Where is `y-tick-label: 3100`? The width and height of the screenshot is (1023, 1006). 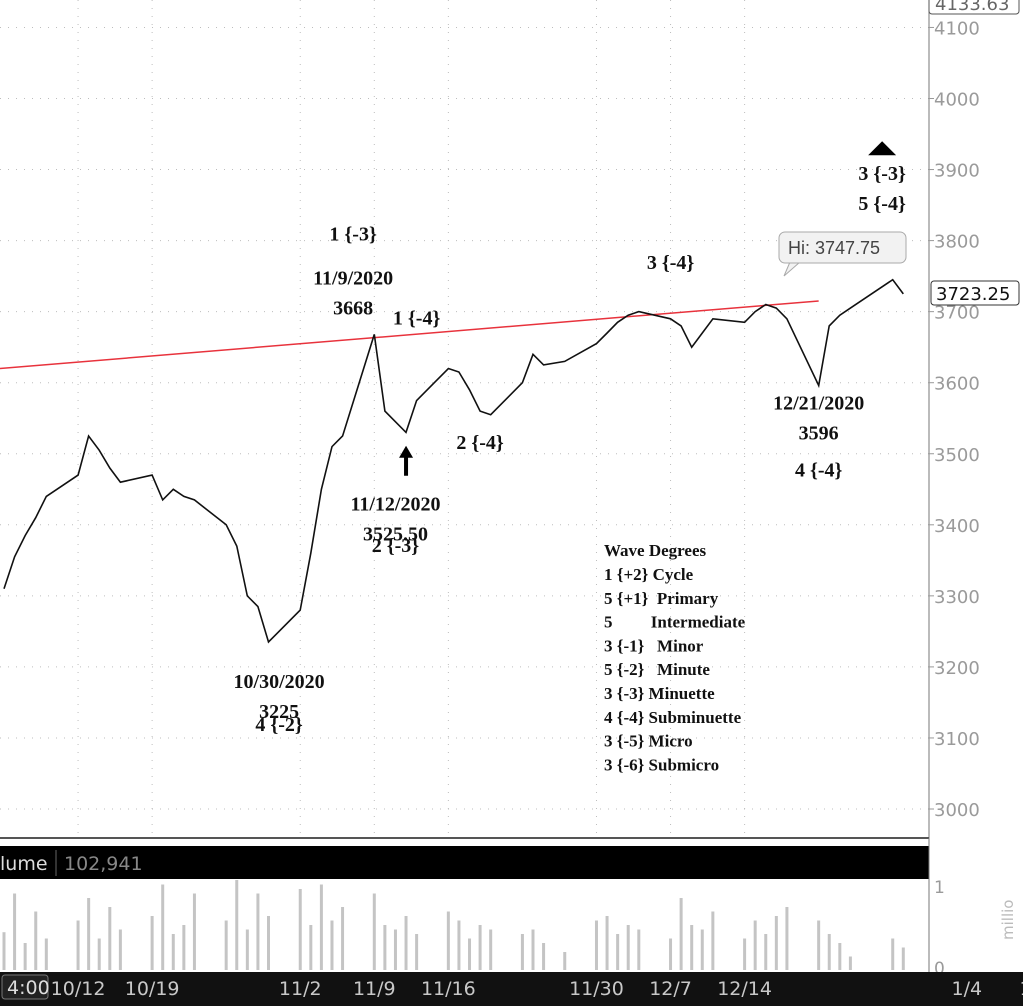 y-tick-label: 3100 is located at coordinates (957, 739).